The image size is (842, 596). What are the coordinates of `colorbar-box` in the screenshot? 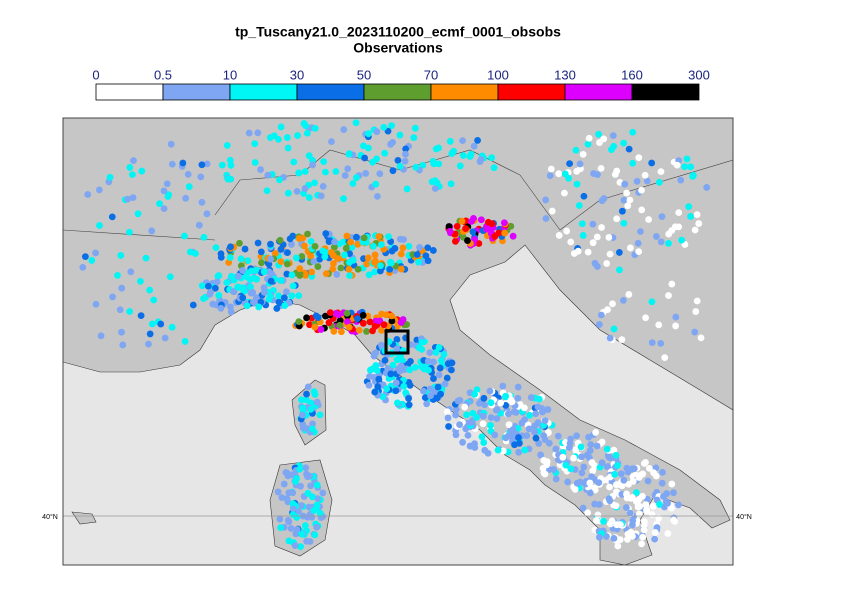 It's located at (330, 92).